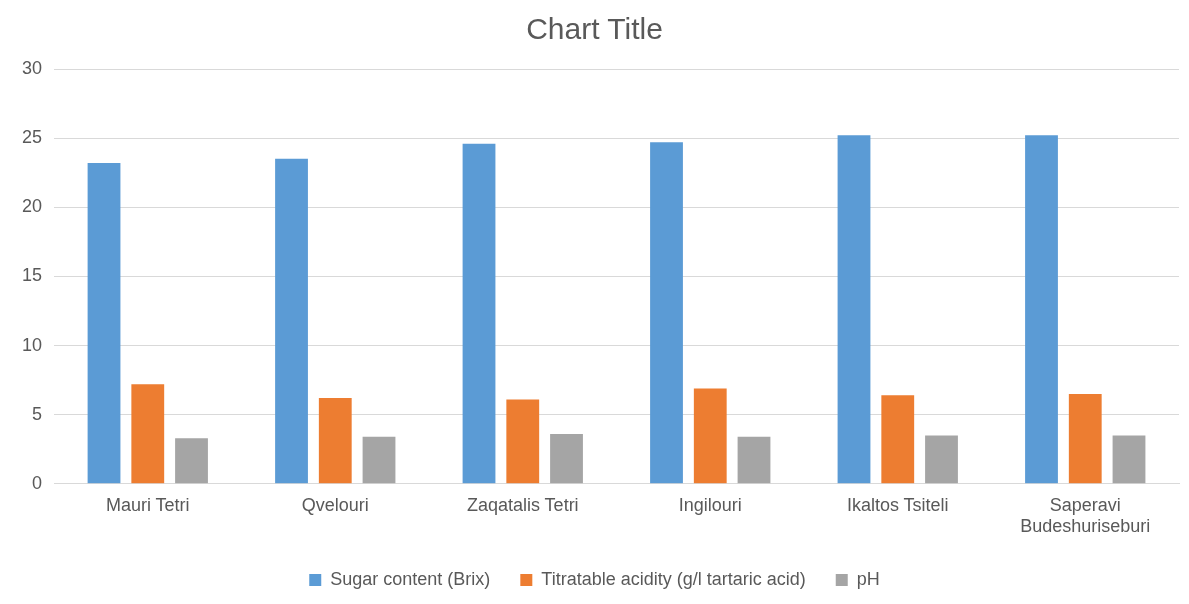 The image size is (1189, 604). Describe the element at coordinates (868, 578) in the screenshot. I see `legend-label: pH` at that location.